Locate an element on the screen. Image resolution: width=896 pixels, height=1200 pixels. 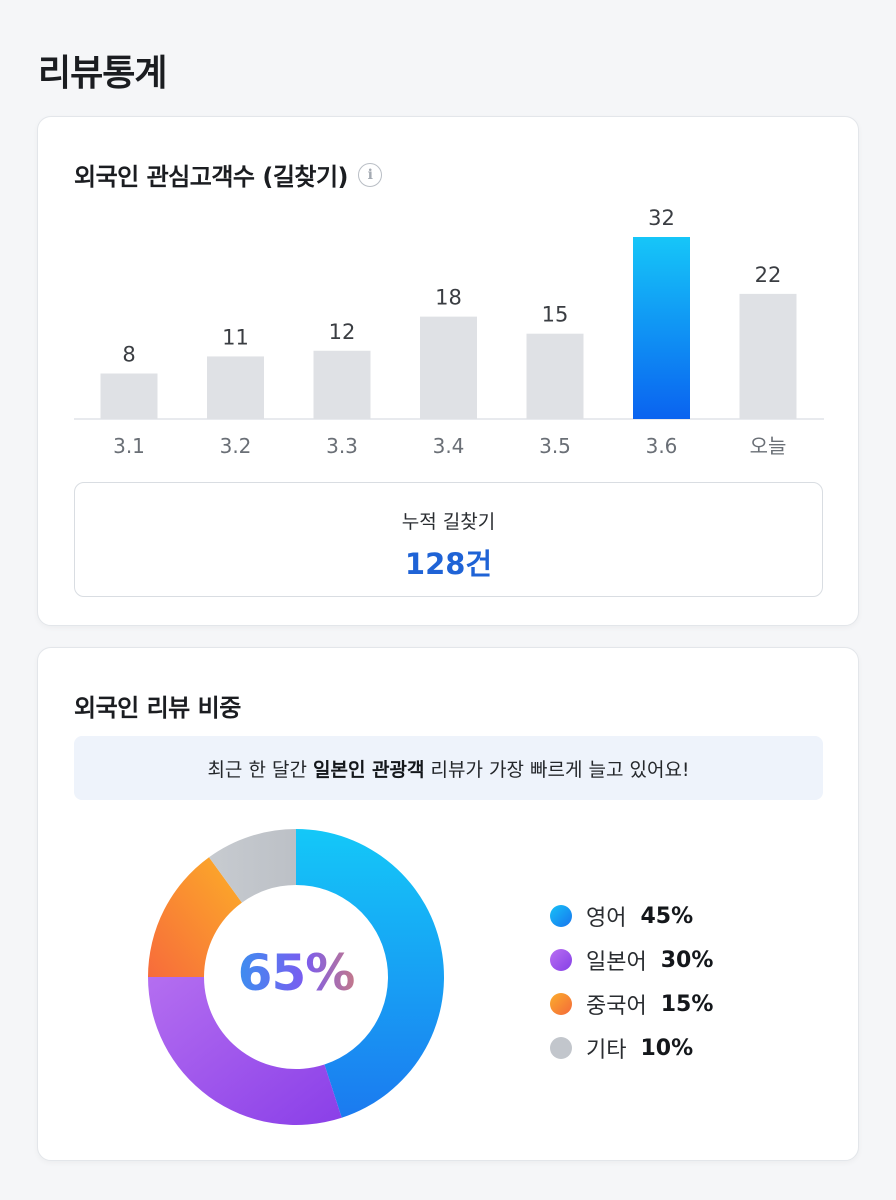
slice-english is located at coordinates (370, 973).